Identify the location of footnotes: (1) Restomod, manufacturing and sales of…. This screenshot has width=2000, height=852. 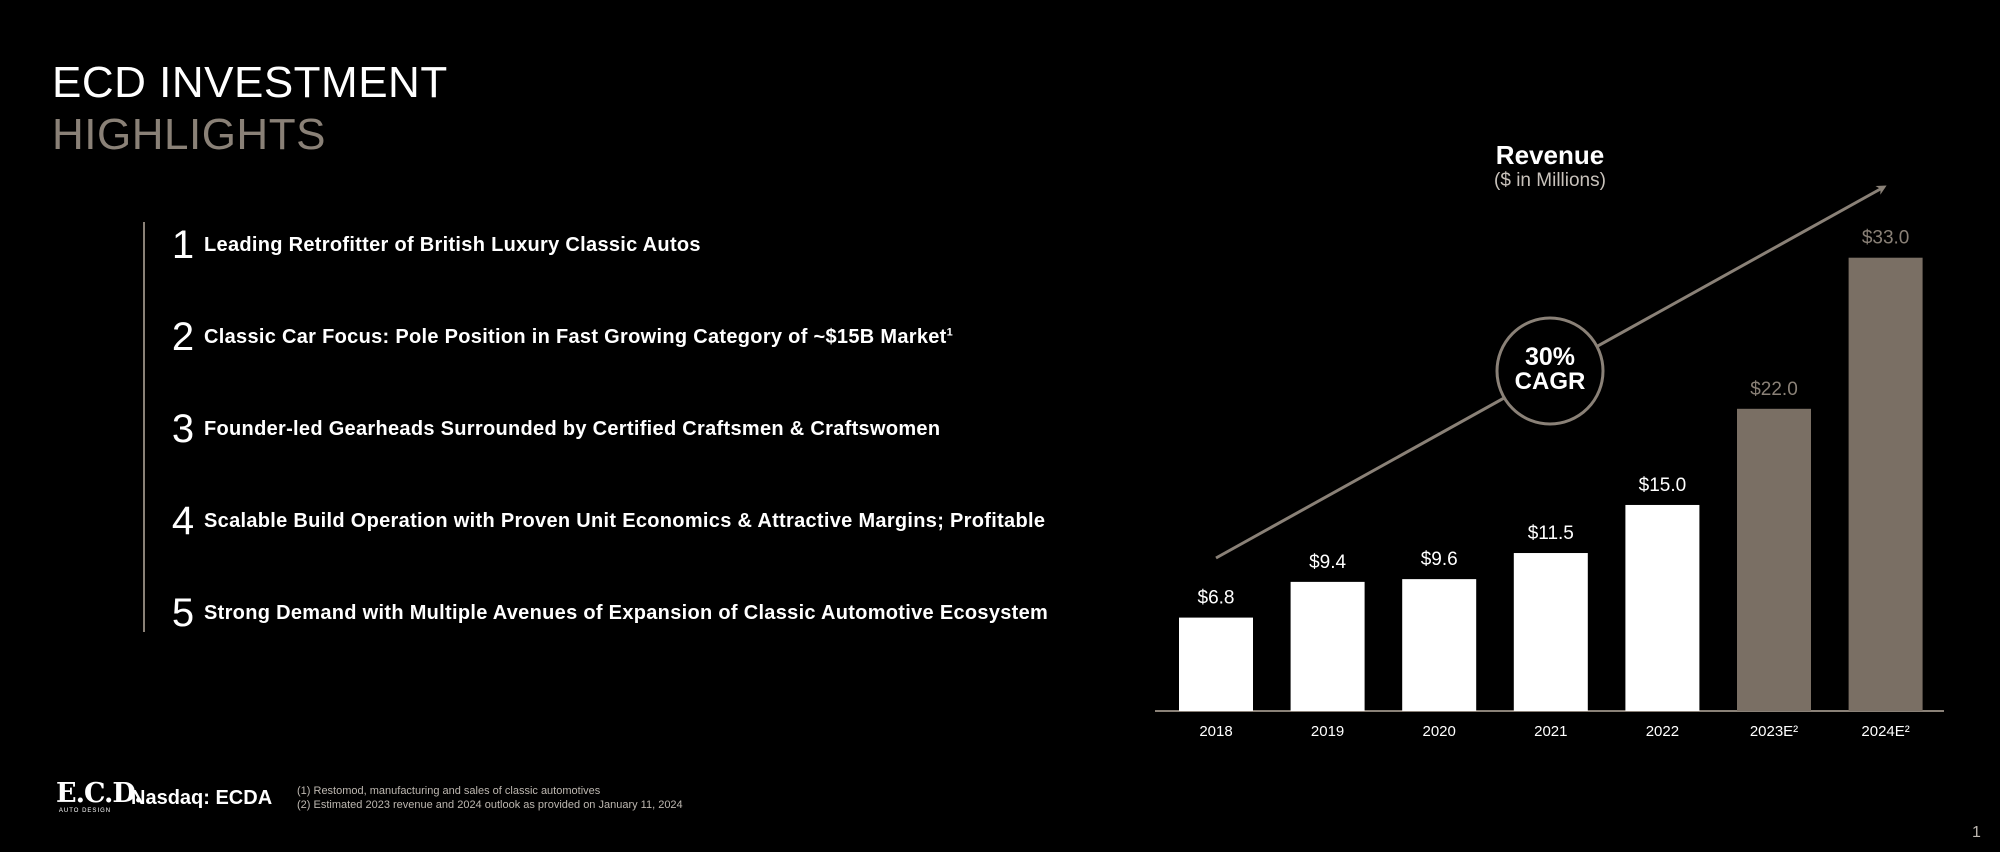
(490, 798).